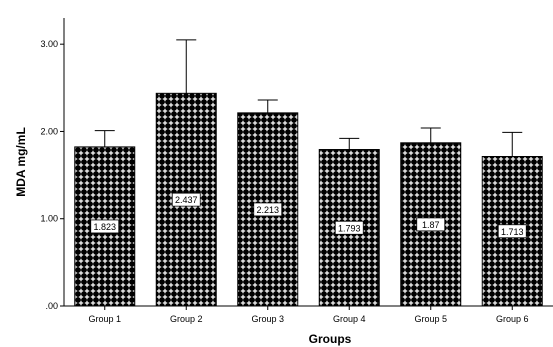 The image size is (553, 347). What do you see at coordinates (512, 319) in the screenshot?
I see `x-tick-label: Group 6` at bounding box center [512, 319].